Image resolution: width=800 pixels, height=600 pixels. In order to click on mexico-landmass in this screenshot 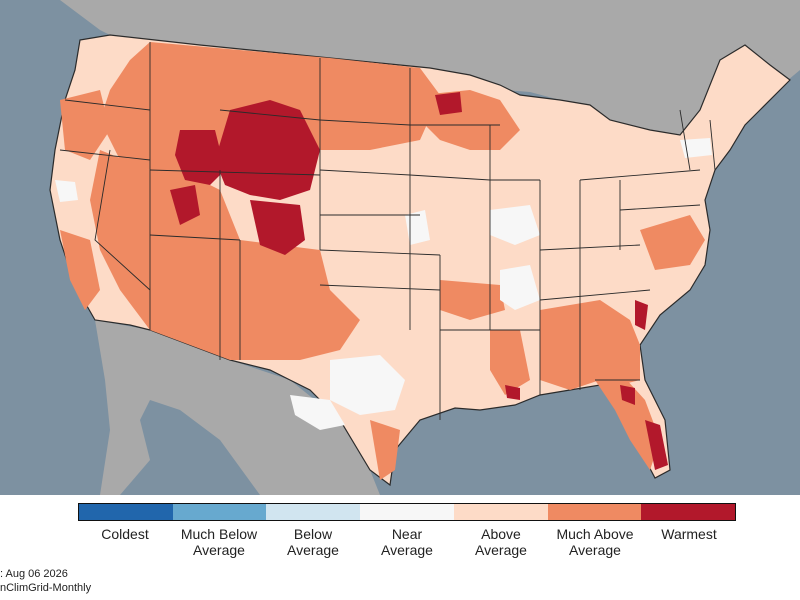, I will do `click(237, 407)`.